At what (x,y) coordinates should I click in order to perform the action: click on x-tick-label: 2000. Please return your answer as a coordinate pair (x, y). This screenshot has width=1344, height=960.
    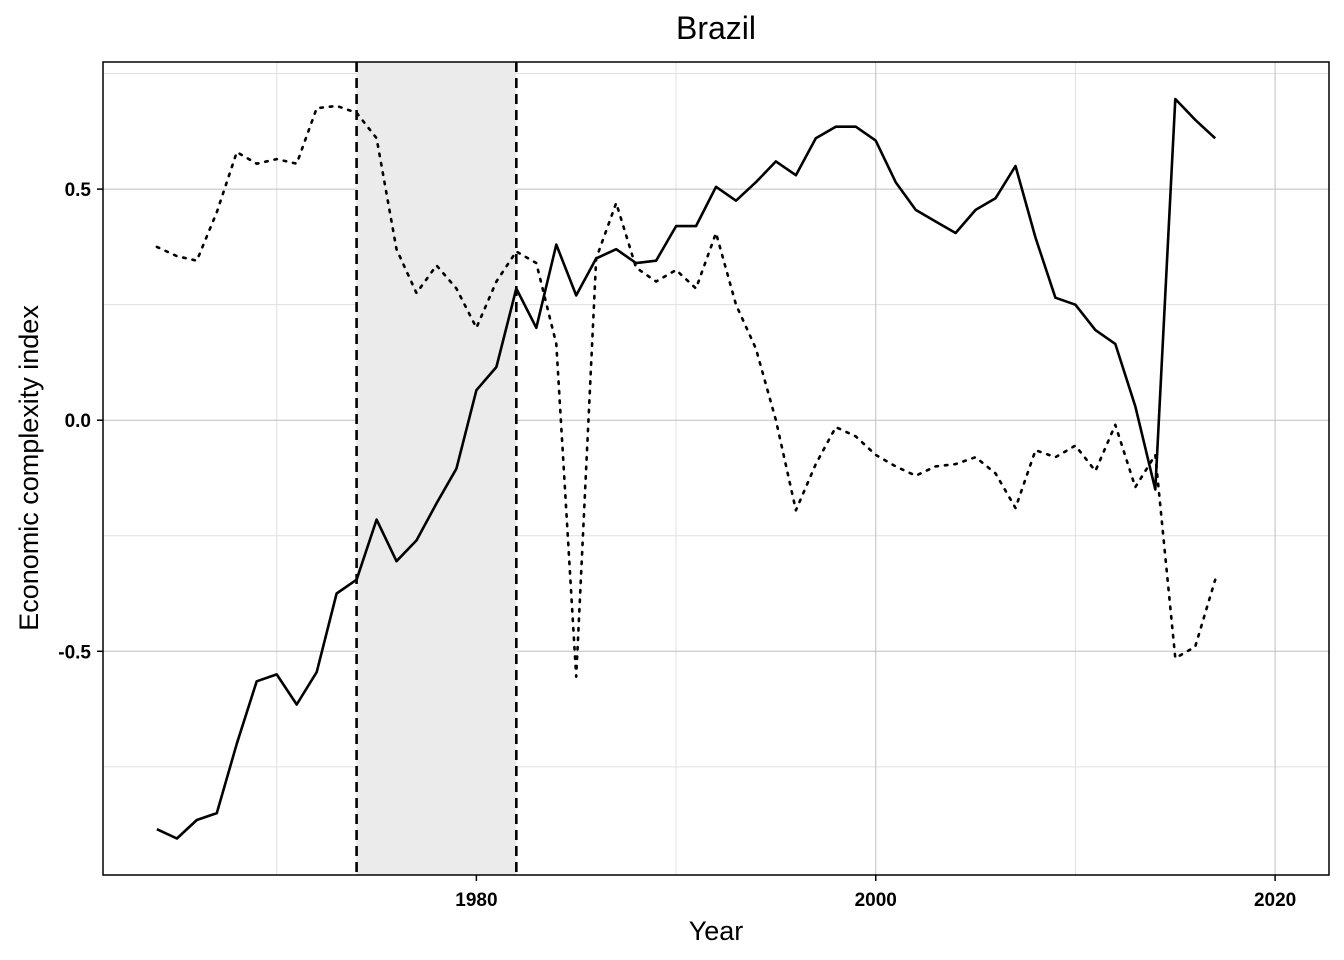
    Looking at the image, I should click on (876, 900).